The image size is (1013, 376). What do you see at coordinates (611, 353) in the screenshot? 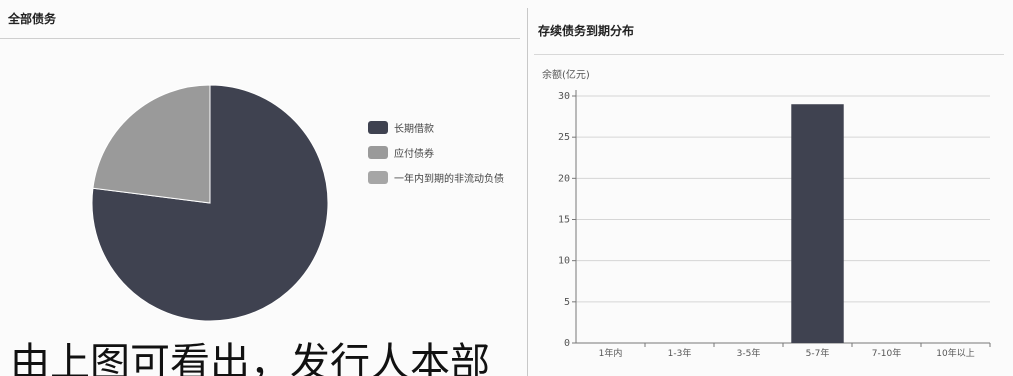
I see `x-tick-label-0: 1年内` at bounding box center [611, 353].